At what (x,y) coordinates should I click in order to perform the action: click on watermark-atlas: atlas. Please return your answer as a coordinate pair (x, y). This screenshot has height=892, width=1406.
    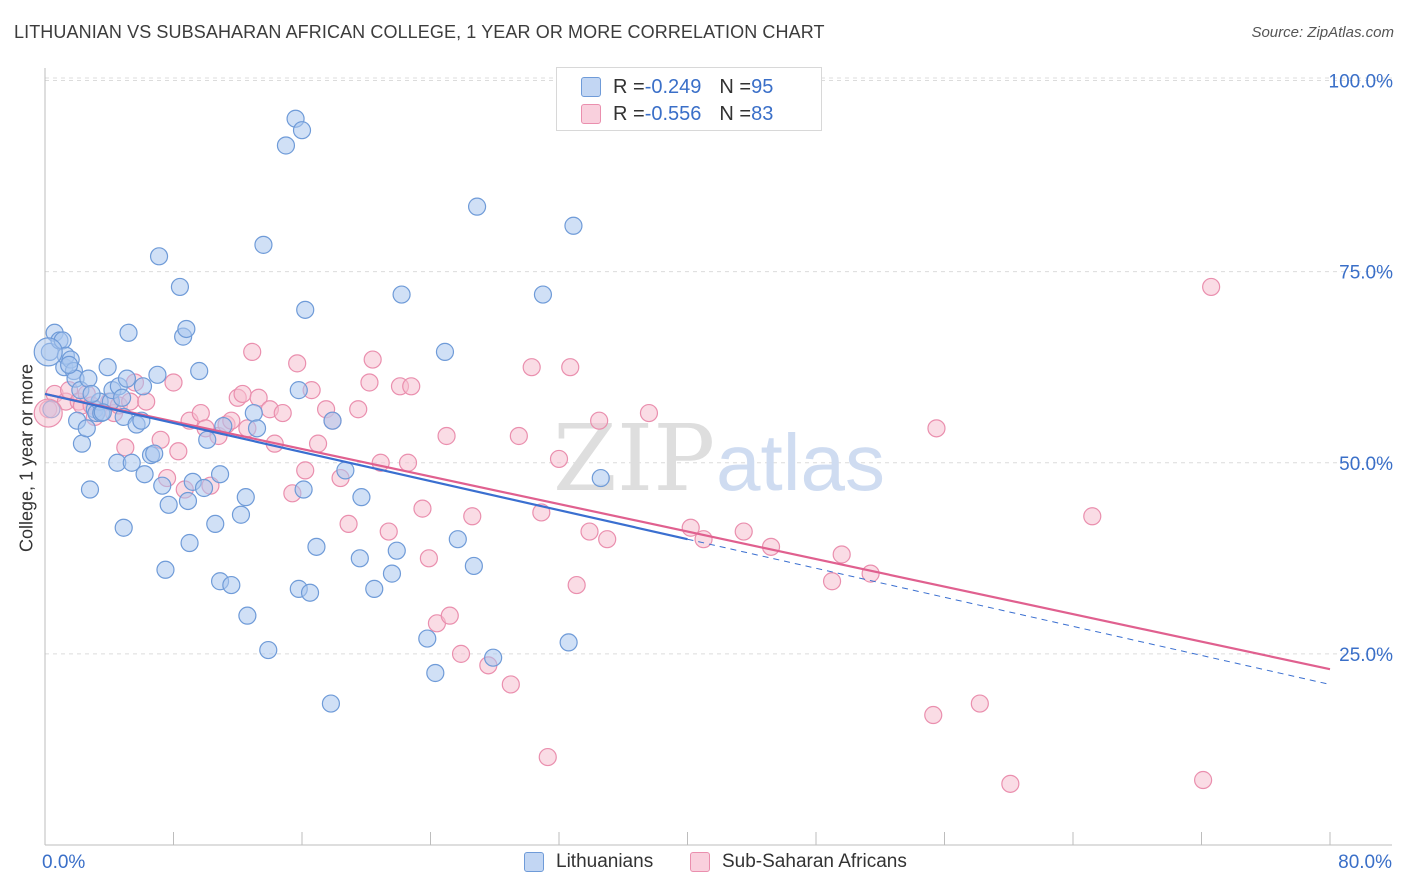
    Looking at the image, I should click on (800, 462).